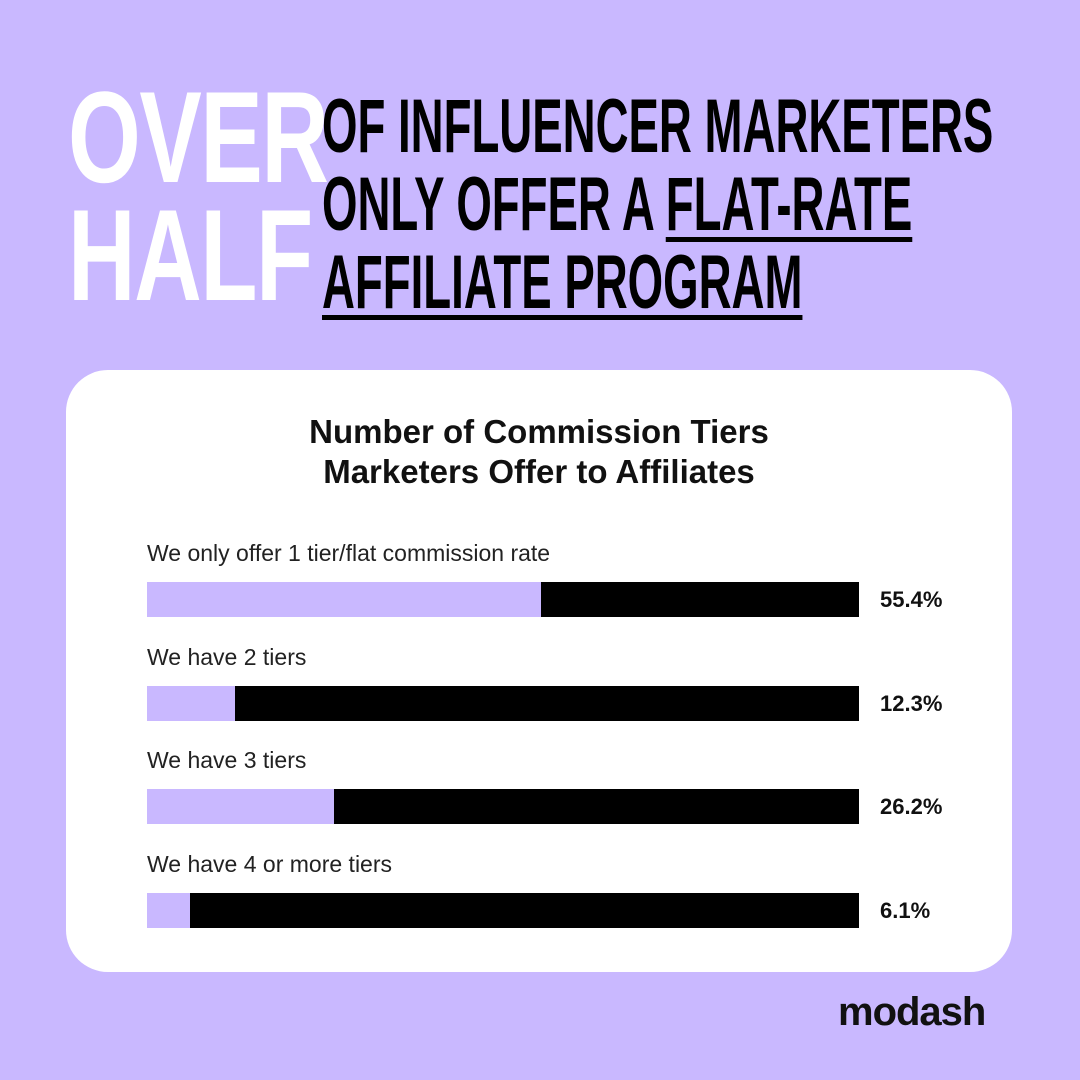 Image resolution: width=1080 pixels, height=1080 pixels. I want to click on bar-value-label: 55.4%, so click(911, 599).